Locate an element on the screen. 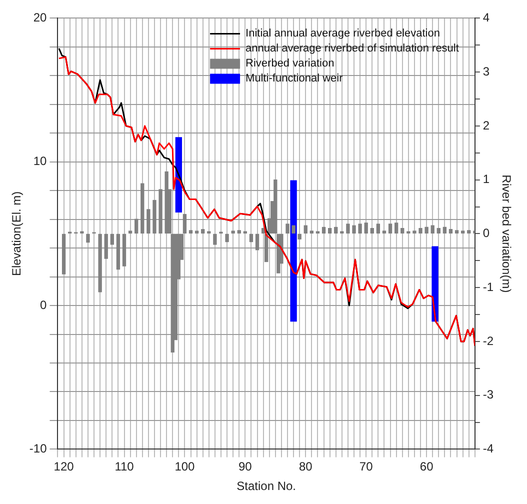 This screenshot has width=527, height=504. legend-label: Riverbed variation is located at coordinates (290, 64).